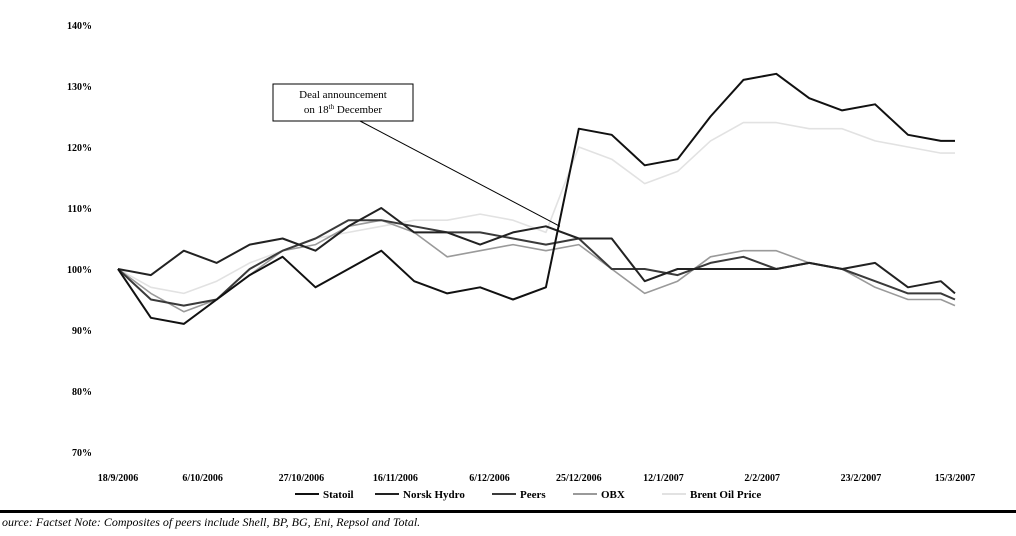  Describe the element at coordinates (536, 251) in the screenshot. I see `series-line-norsk-hydro` at that location.